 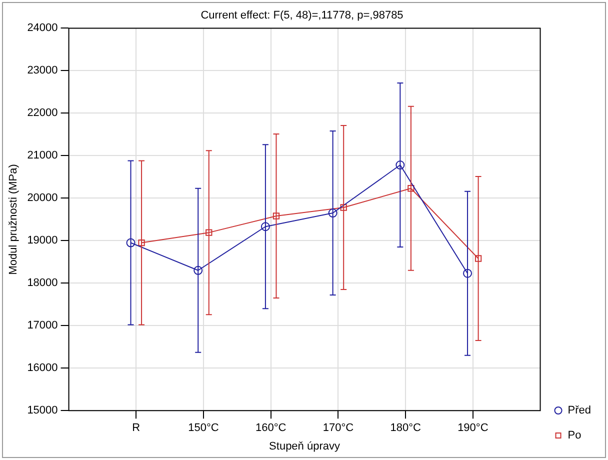 I want to click on chart-title: Current effect: F(5, 48)=,11778, p=,98785, so click(x=302, y=16).